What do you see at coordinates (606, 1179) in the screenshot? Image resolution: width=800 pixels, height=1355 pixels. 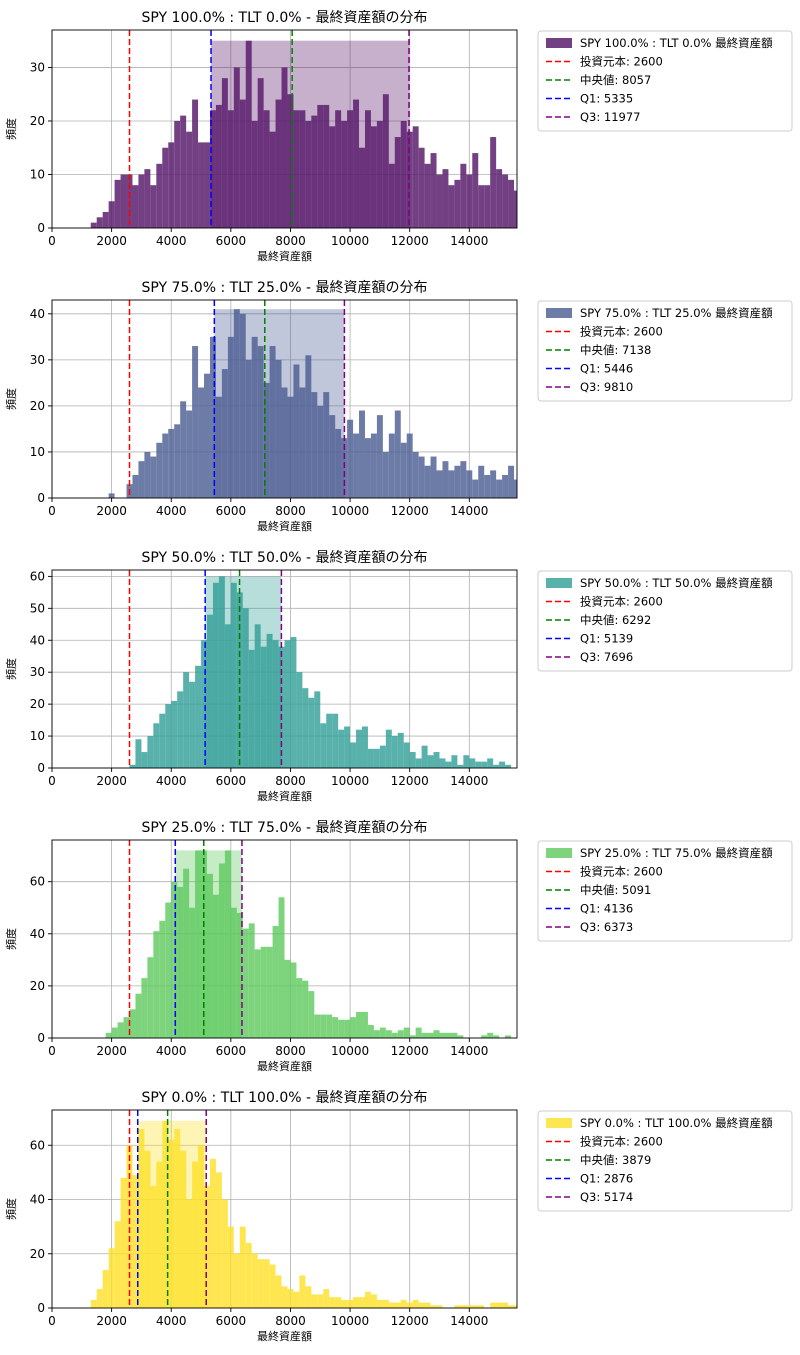 I see `legend-label: Q1: 2876` at bounding box center [606, 1179].